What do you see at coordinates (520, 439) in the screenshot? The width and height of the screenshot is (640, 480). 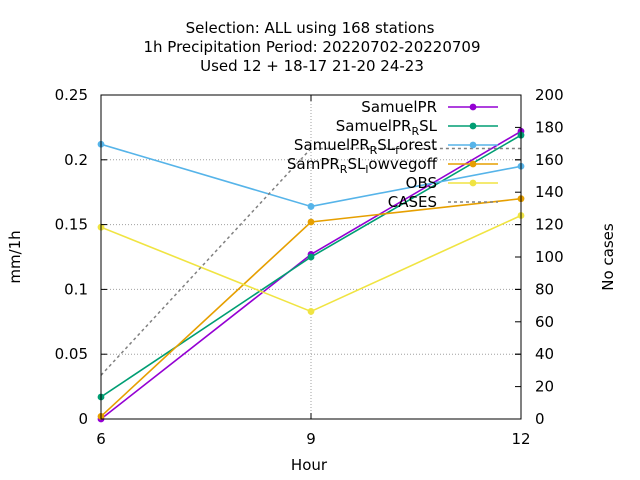 I see `x-tick-label: 12` at bounding box center [520, 439].